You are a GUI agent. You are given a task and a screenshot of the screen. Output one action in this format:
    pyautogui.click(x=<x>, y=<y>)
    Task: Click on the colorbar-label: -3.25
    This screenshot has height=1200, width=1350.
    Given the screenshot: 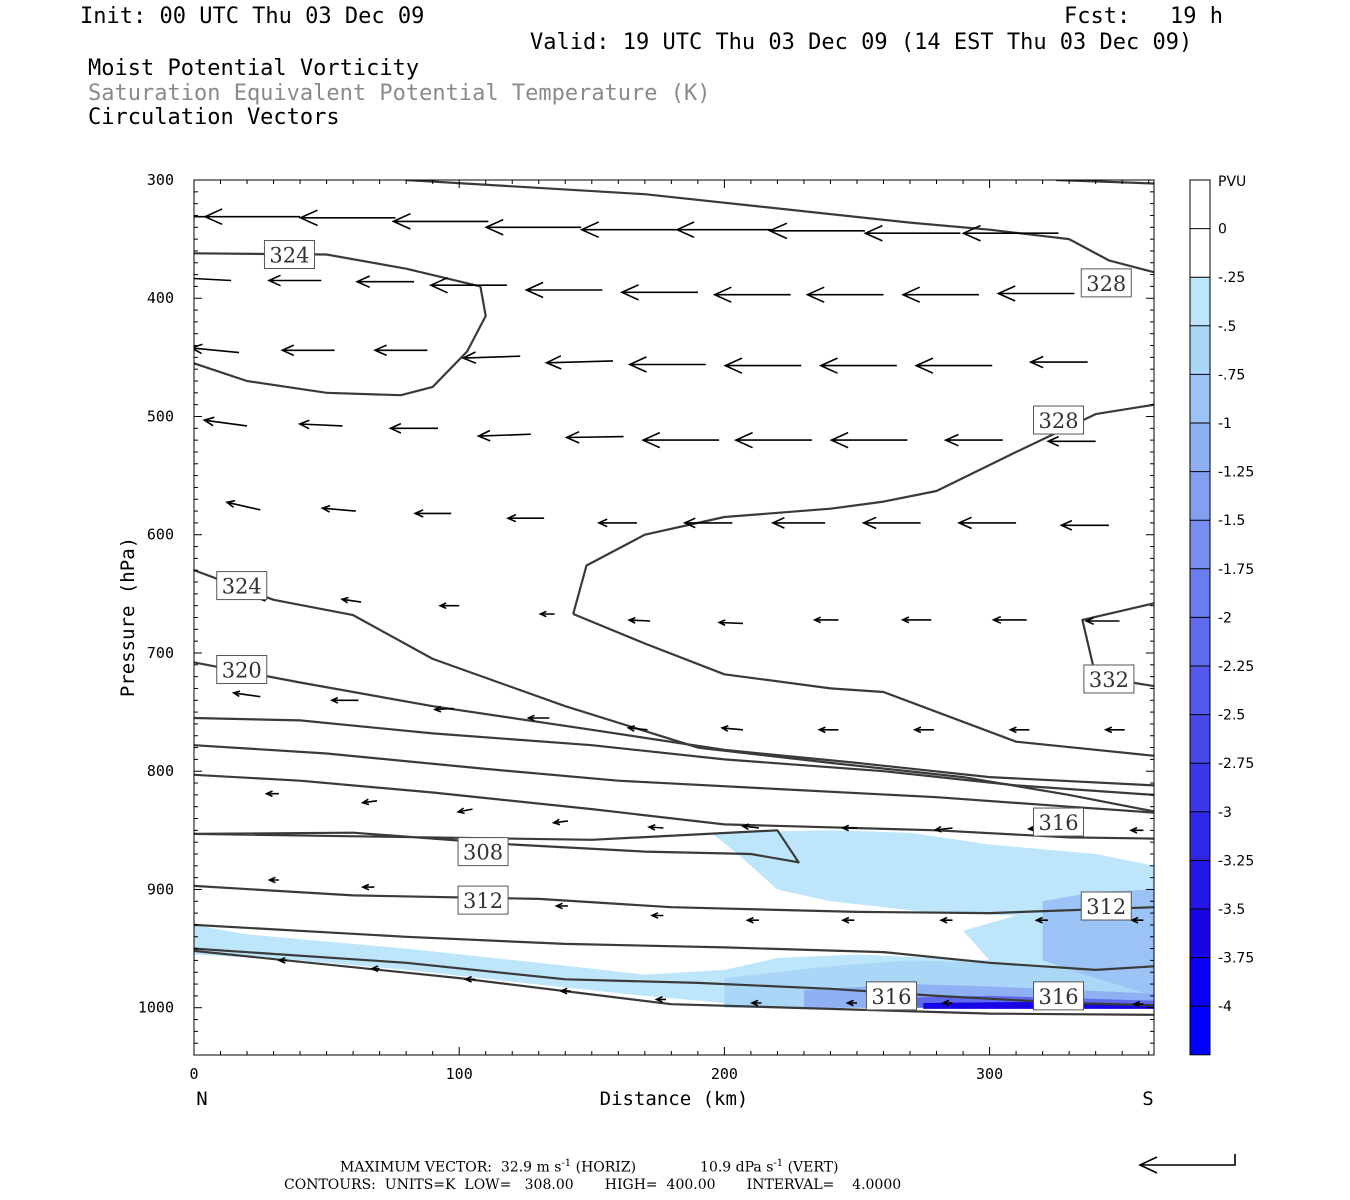 What is the action you would take?
    pyautogui.click(x=1236, y=861)
    